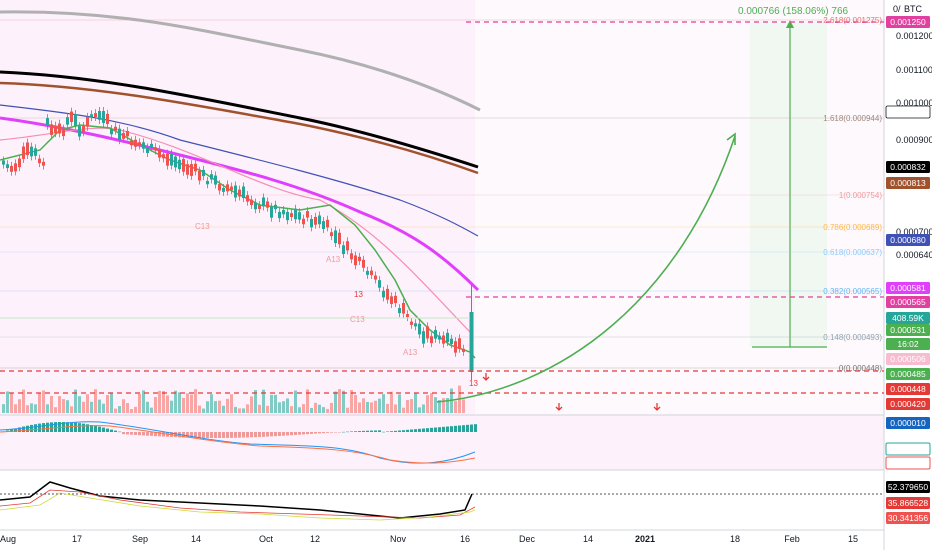 Image resolution: width=932 pixels, height=550 pixels. I want to click on time-tick-label: Oct, so click(266, 539).